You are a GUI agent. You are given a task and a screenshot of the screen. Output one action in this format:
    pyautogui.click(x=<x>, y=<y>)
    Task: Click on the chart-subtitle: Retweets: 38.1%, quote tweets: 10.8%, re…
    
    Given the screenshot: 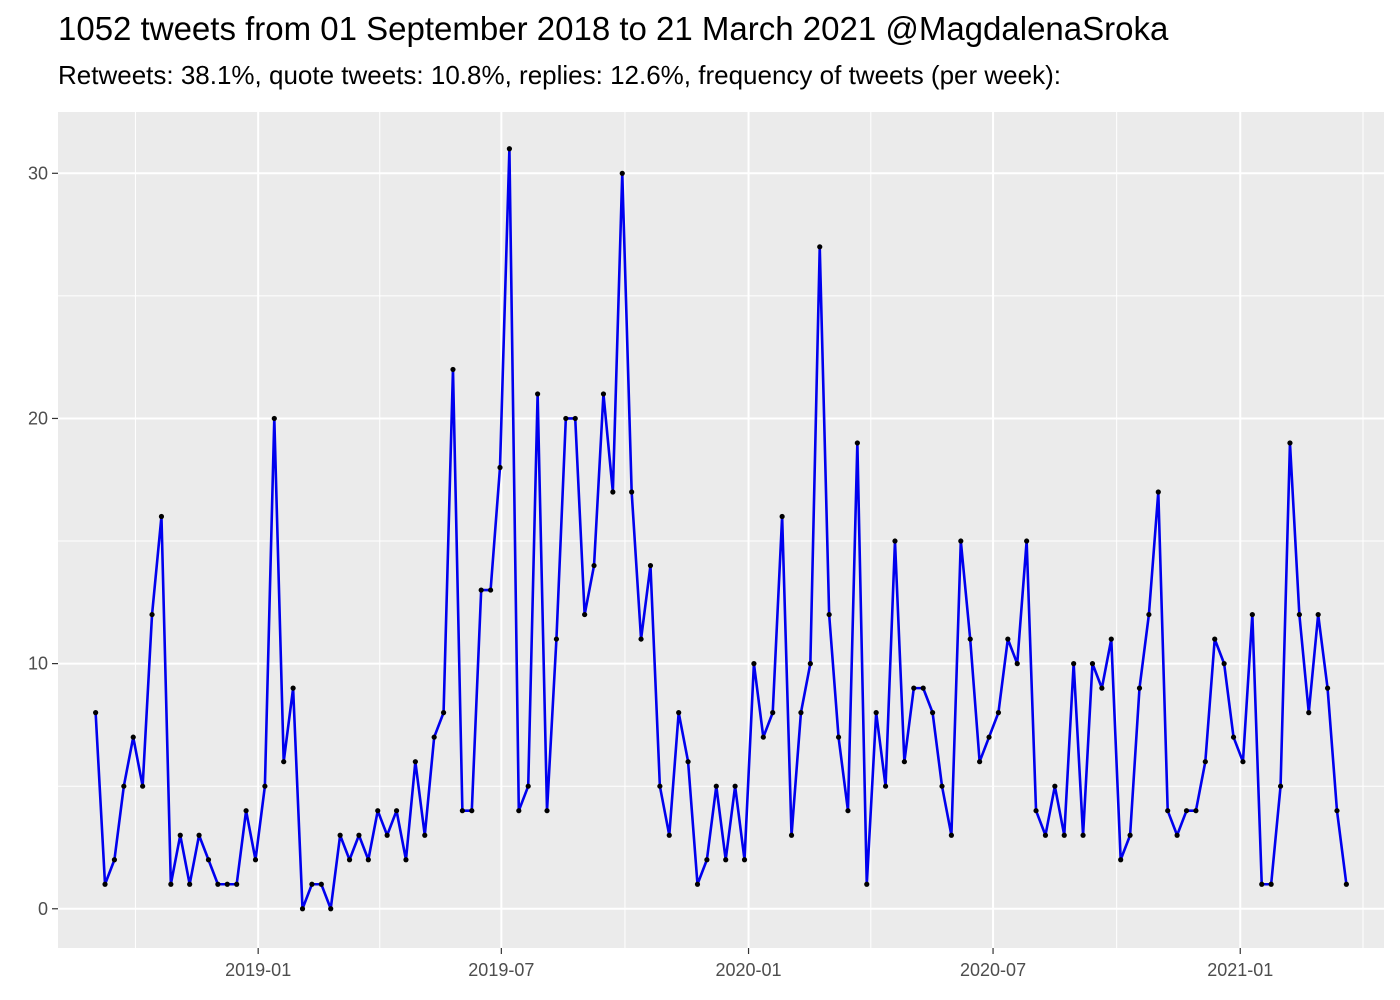 What is the action you would take?
    pyautogui.click(x=559, y=75)
    